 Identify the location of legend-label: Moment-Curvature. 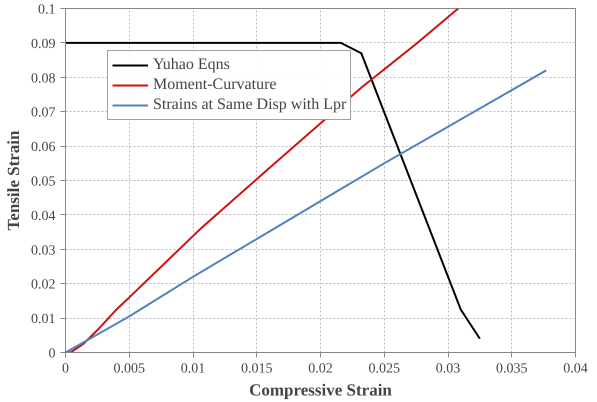
(215, 85).